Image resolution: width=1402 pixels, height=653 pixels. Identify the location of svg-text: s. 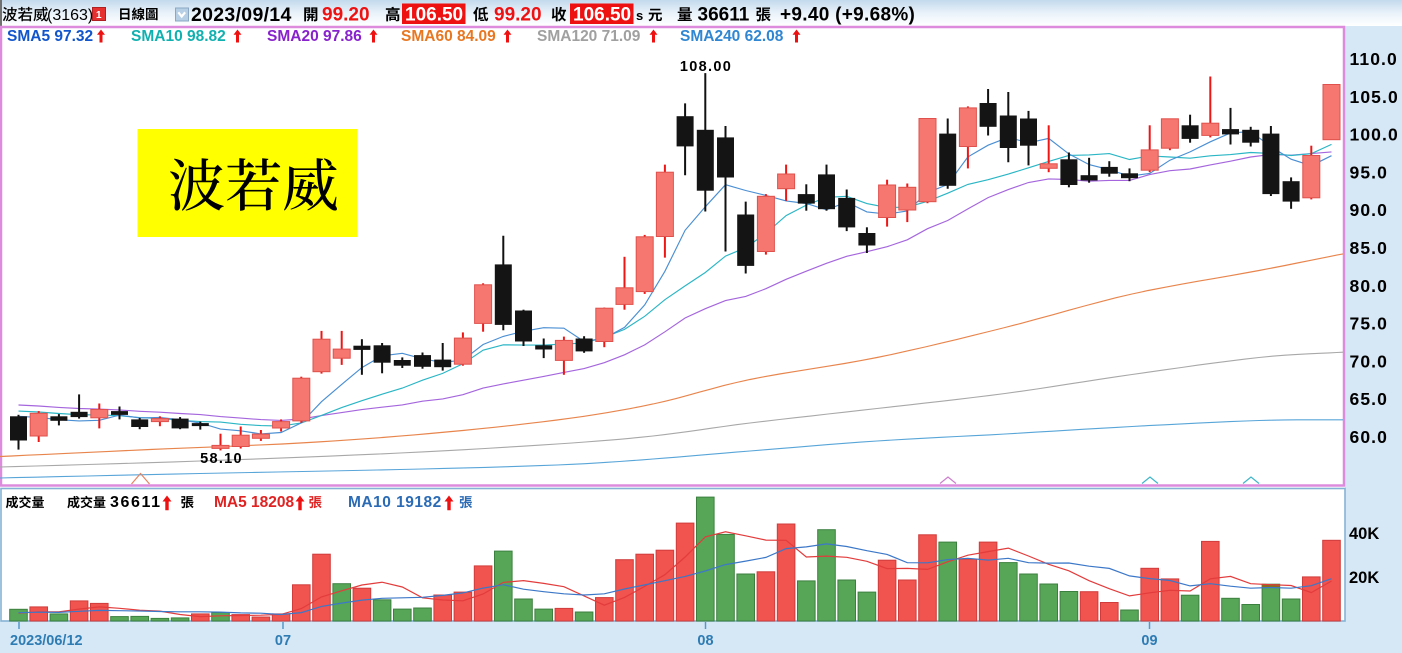
(639, 15).